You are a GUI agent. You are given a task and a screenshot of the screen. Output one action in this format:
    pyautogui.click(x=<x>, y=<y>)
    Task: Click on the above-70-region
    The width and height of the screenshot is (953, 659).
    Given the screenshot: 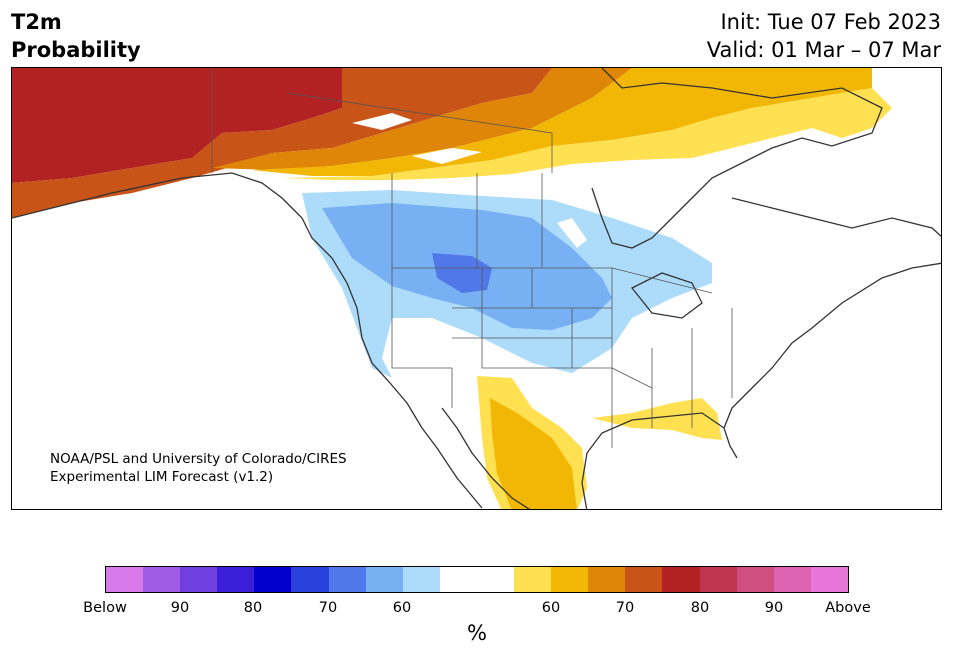 What is the action you would take?
    pyautogui.click(x=282, y=143)
    